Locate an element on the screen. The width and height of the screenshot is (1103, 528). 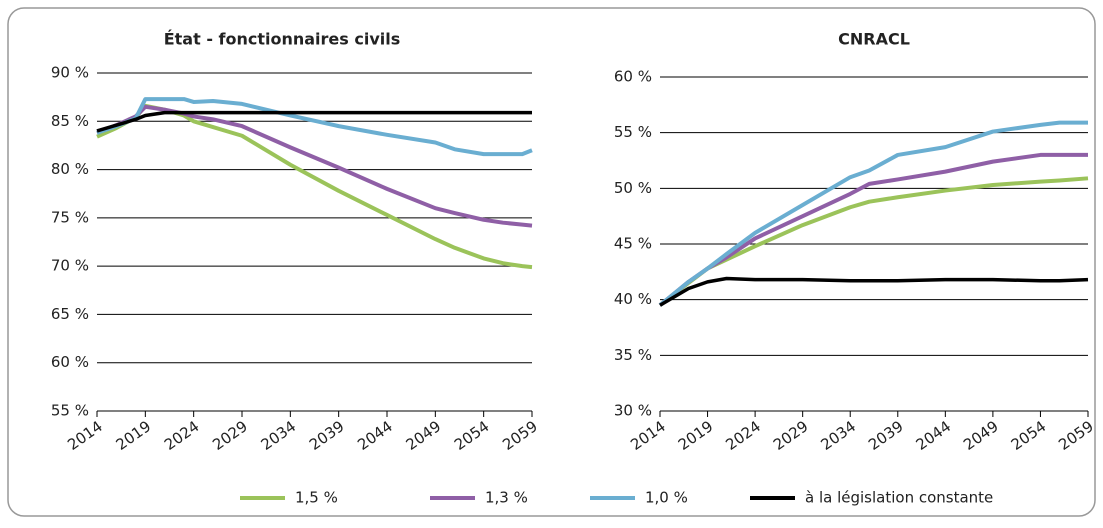
y-tick-label: 30 % is located at coordinates (633, 411).